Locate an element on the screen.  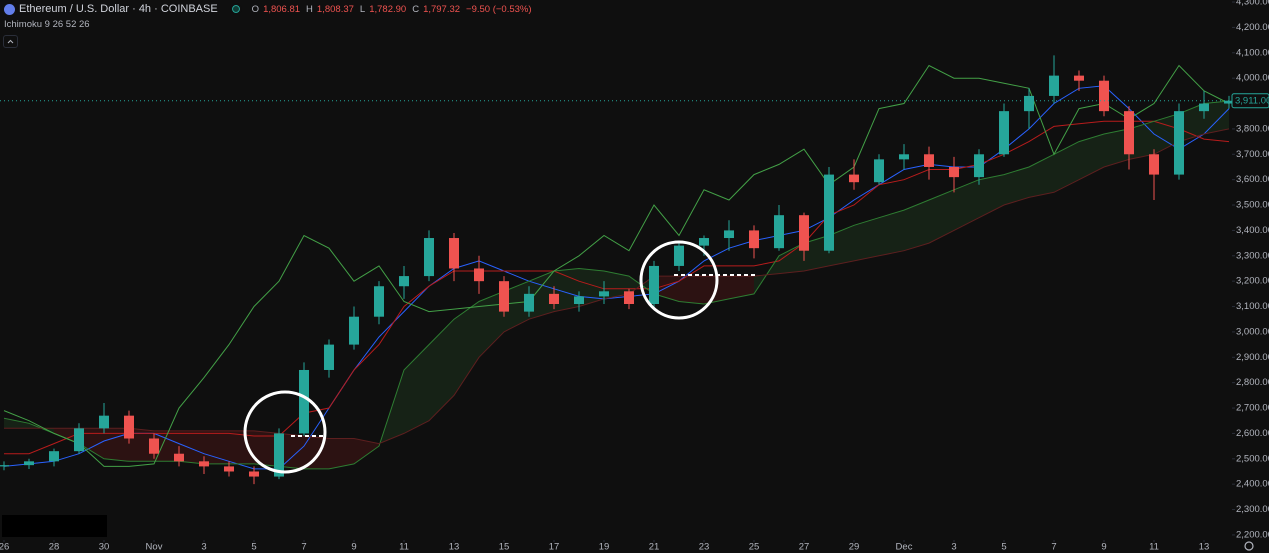
collapse-button is located at coordinates (10, 41).